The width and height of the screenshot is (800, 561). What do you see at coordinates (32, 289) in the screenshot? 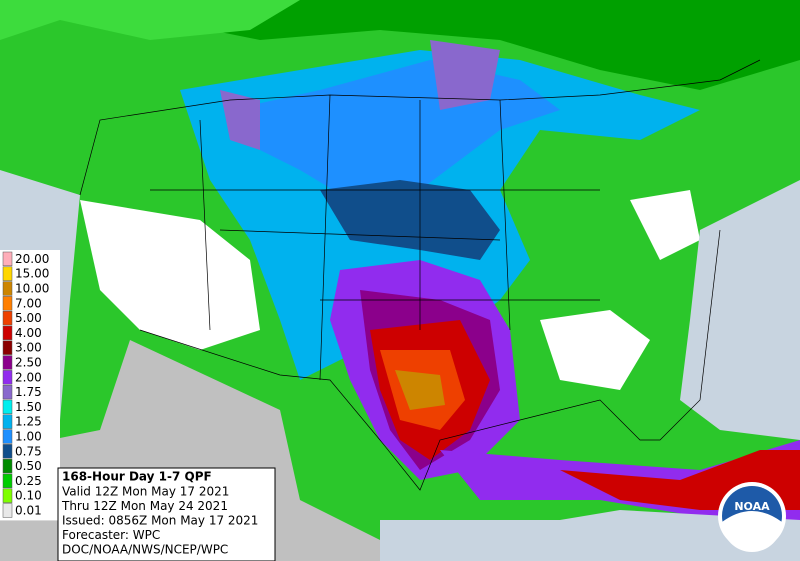
I see `legend-label: 10.00` at bounding box center [32, 289].